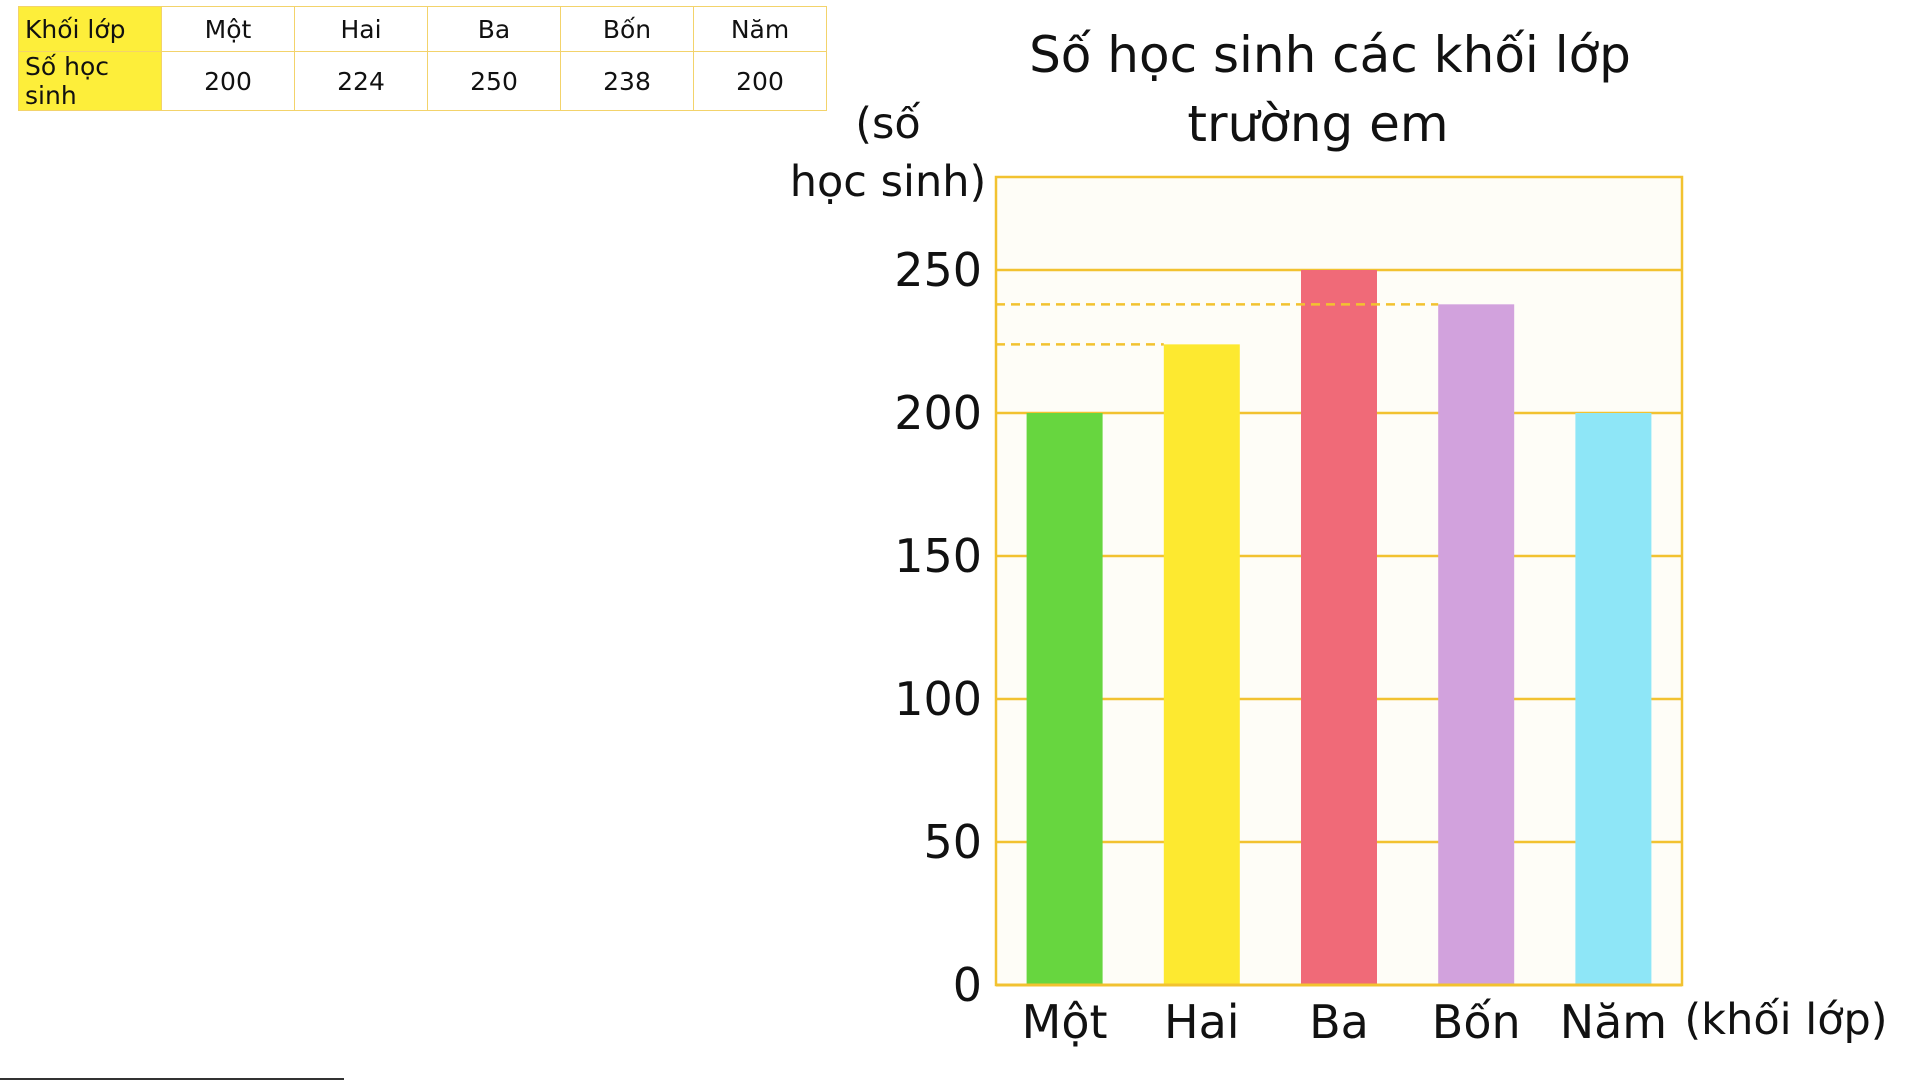 The height and width of the screenshot is (1081, 1921). What do you see at coordinates (361, 29) in the screenshot?
I see `table-category-cell: Hai` at bounding box center [361, 29].